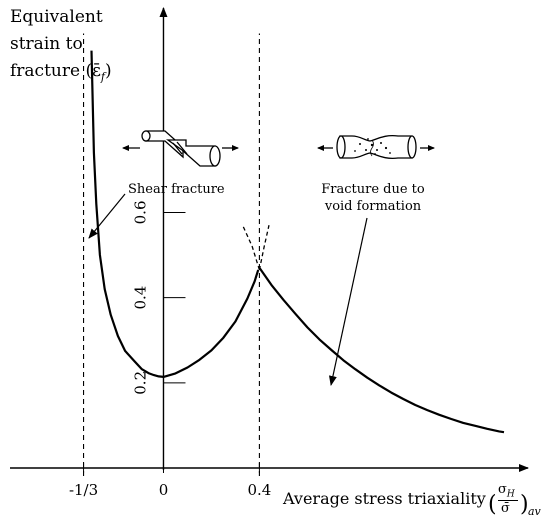 The height and width of the screenshot is (532, 550). Describe the element at coordinates (46, 44) in the screenshot. I see `y-axis-label-line2: strain to` at that location.